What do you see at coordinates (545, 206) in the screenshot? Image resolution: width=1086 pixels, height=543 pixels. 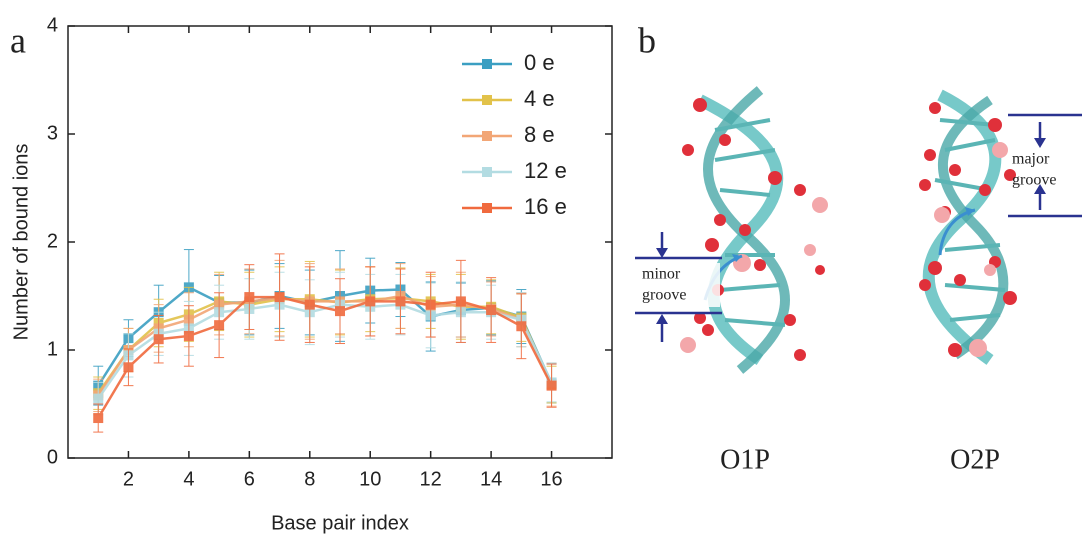 I see `legend-label: 16 e` at bounding box center [545, 206].